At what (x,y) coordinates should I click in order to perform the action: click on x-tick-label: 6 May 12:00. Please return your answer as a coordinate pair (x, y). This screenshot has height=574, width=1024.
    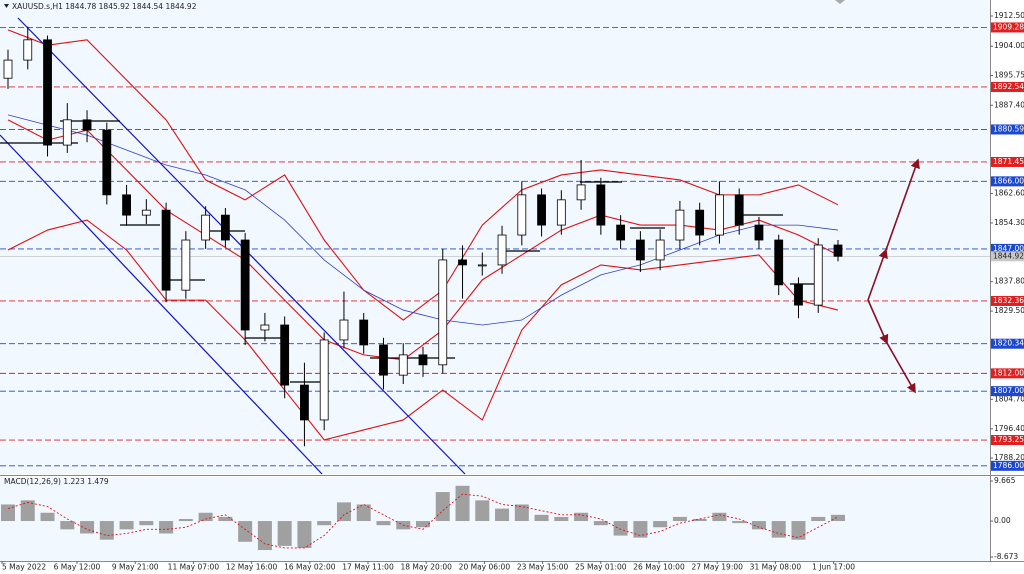
    Looking at the image, I should click on (77, 567).